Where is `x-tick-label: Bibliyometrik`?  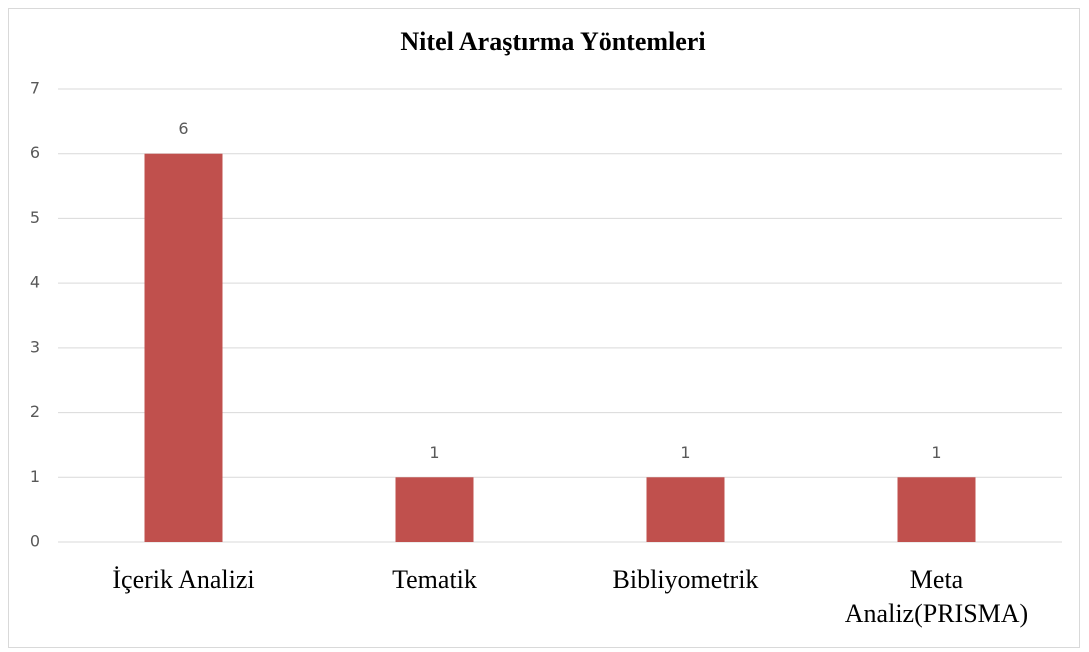 x-tick-label: Bibliyometrik is located at coordinates (685, 579).